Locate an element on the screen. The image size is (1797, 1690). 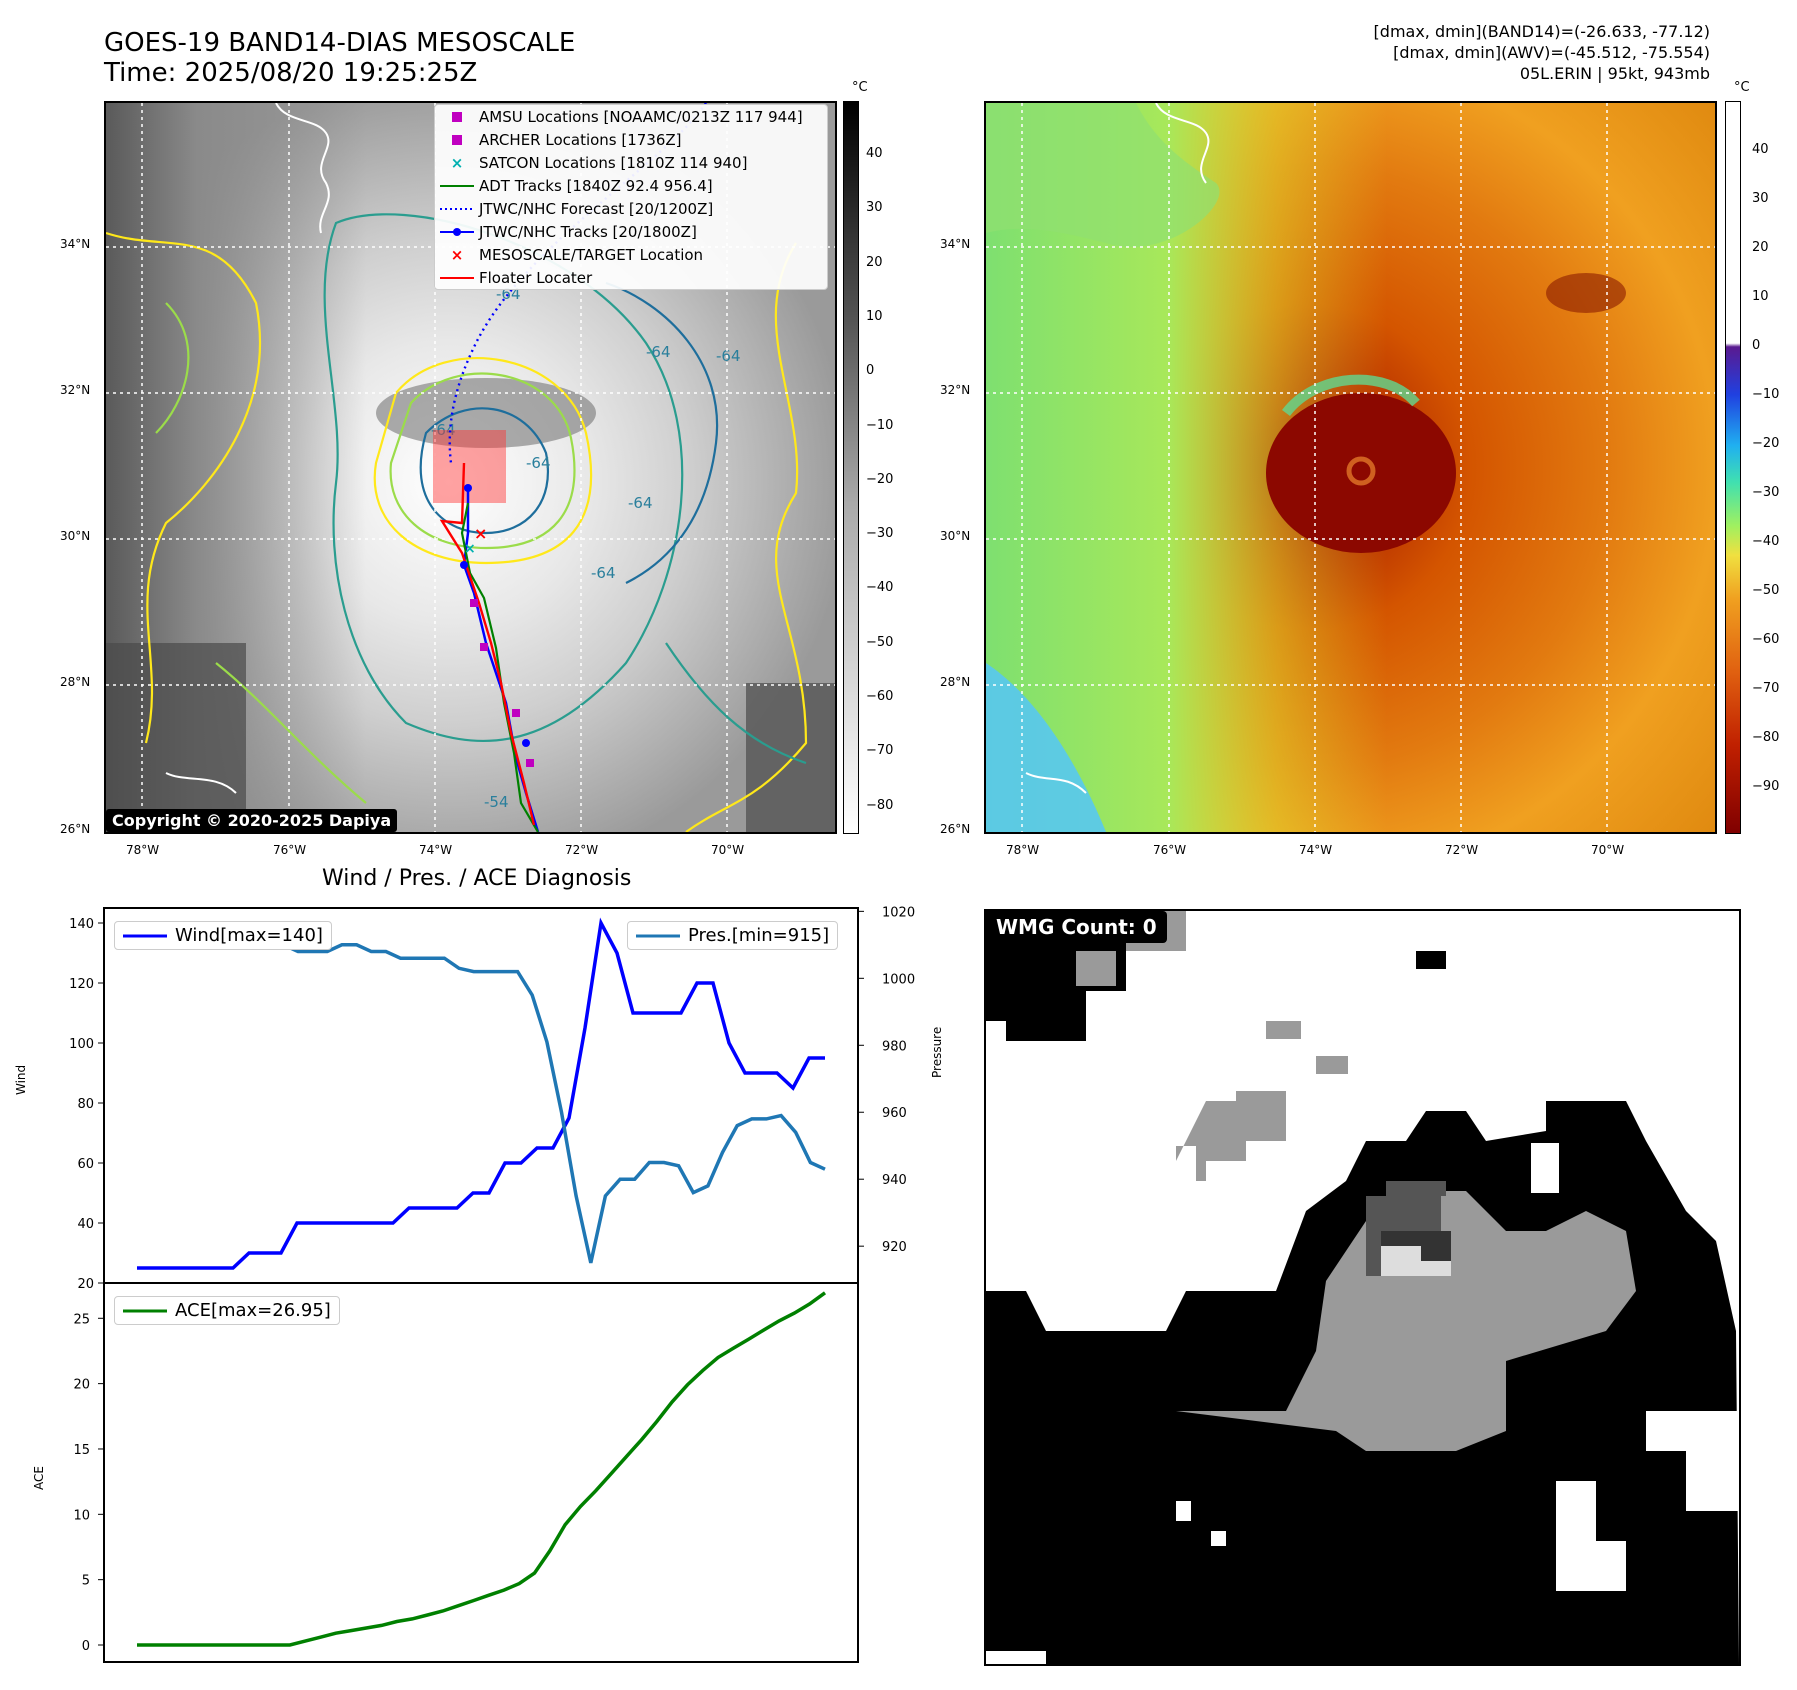
colorbar-right-tick: −40 is located at coordinates (1766, 541).